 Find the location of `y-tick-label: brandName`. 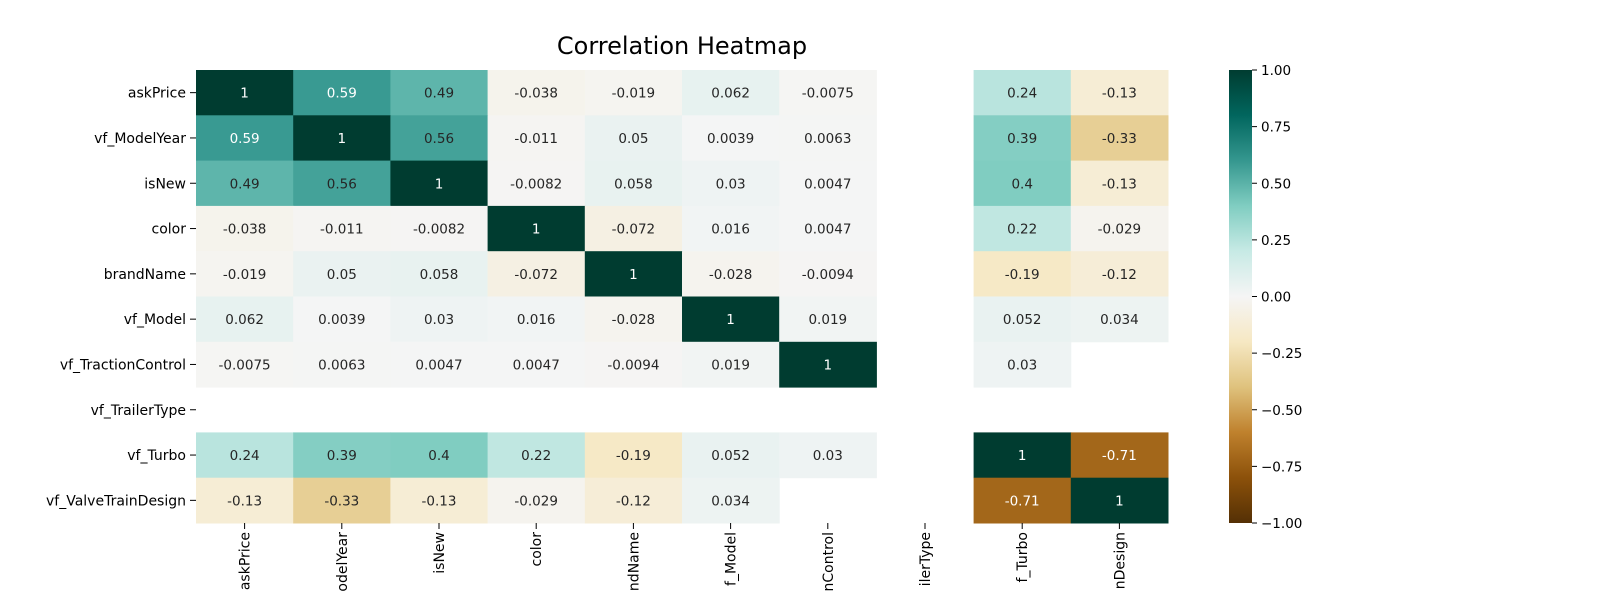

y-tick-label: brandName is located at coordinates (145, 275).